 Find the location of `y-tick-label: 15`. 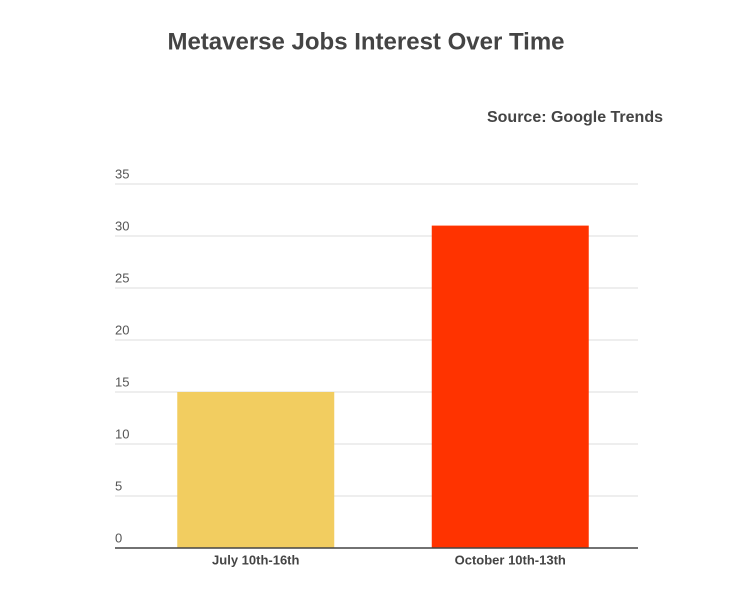

y-tick-label: 15 is located at coordinates (122, 381).